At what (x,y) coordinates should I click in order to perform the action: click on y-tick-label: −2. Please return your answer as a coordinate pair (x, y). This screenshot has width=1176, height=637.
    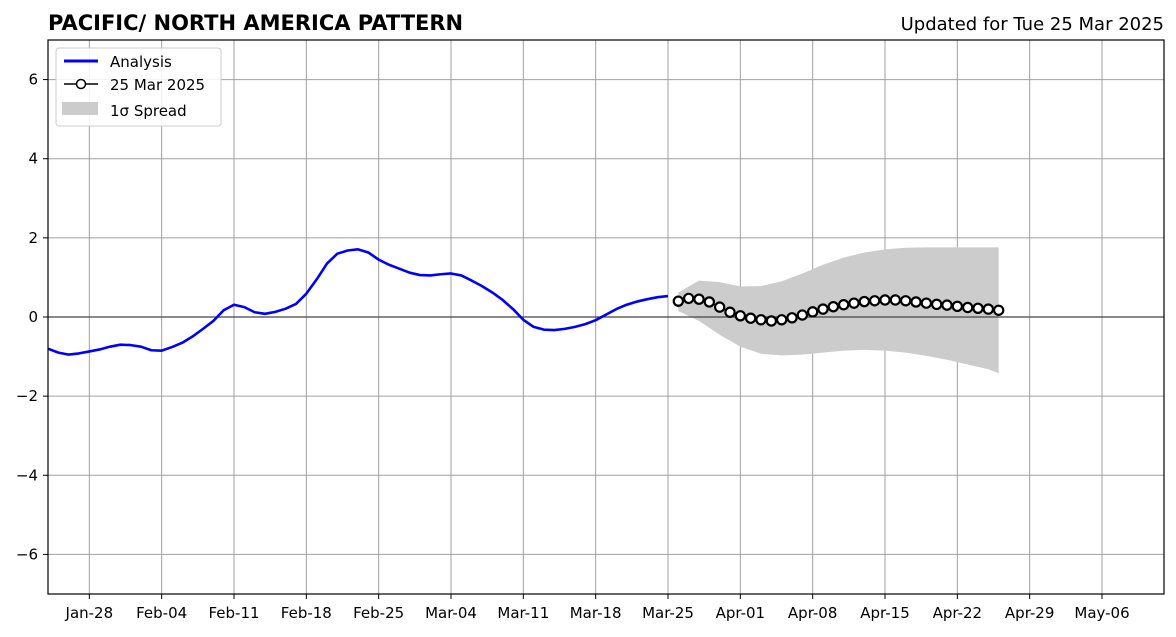
    Looking at the image, I should click on (27, 396).